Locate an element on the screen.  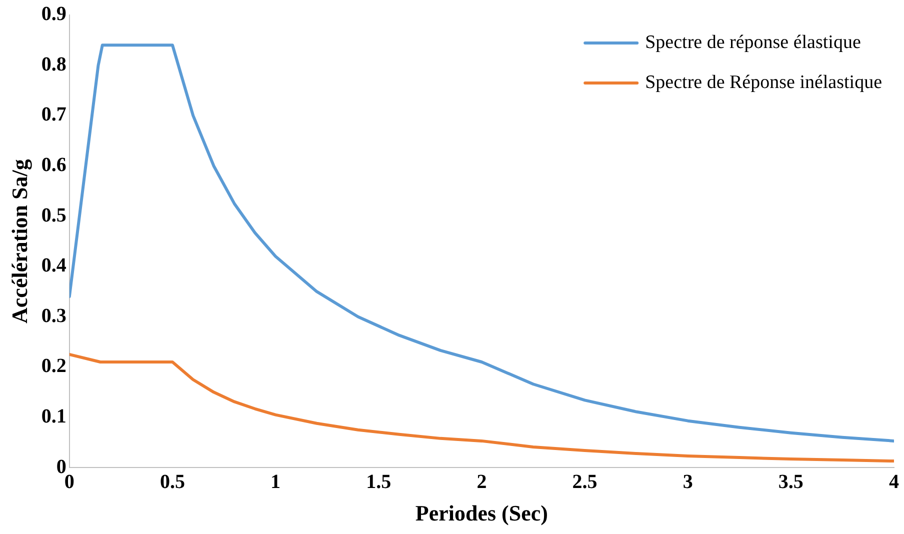
legend-label: Spectre de Réponse inélastique is located at coordinates (763, 82).